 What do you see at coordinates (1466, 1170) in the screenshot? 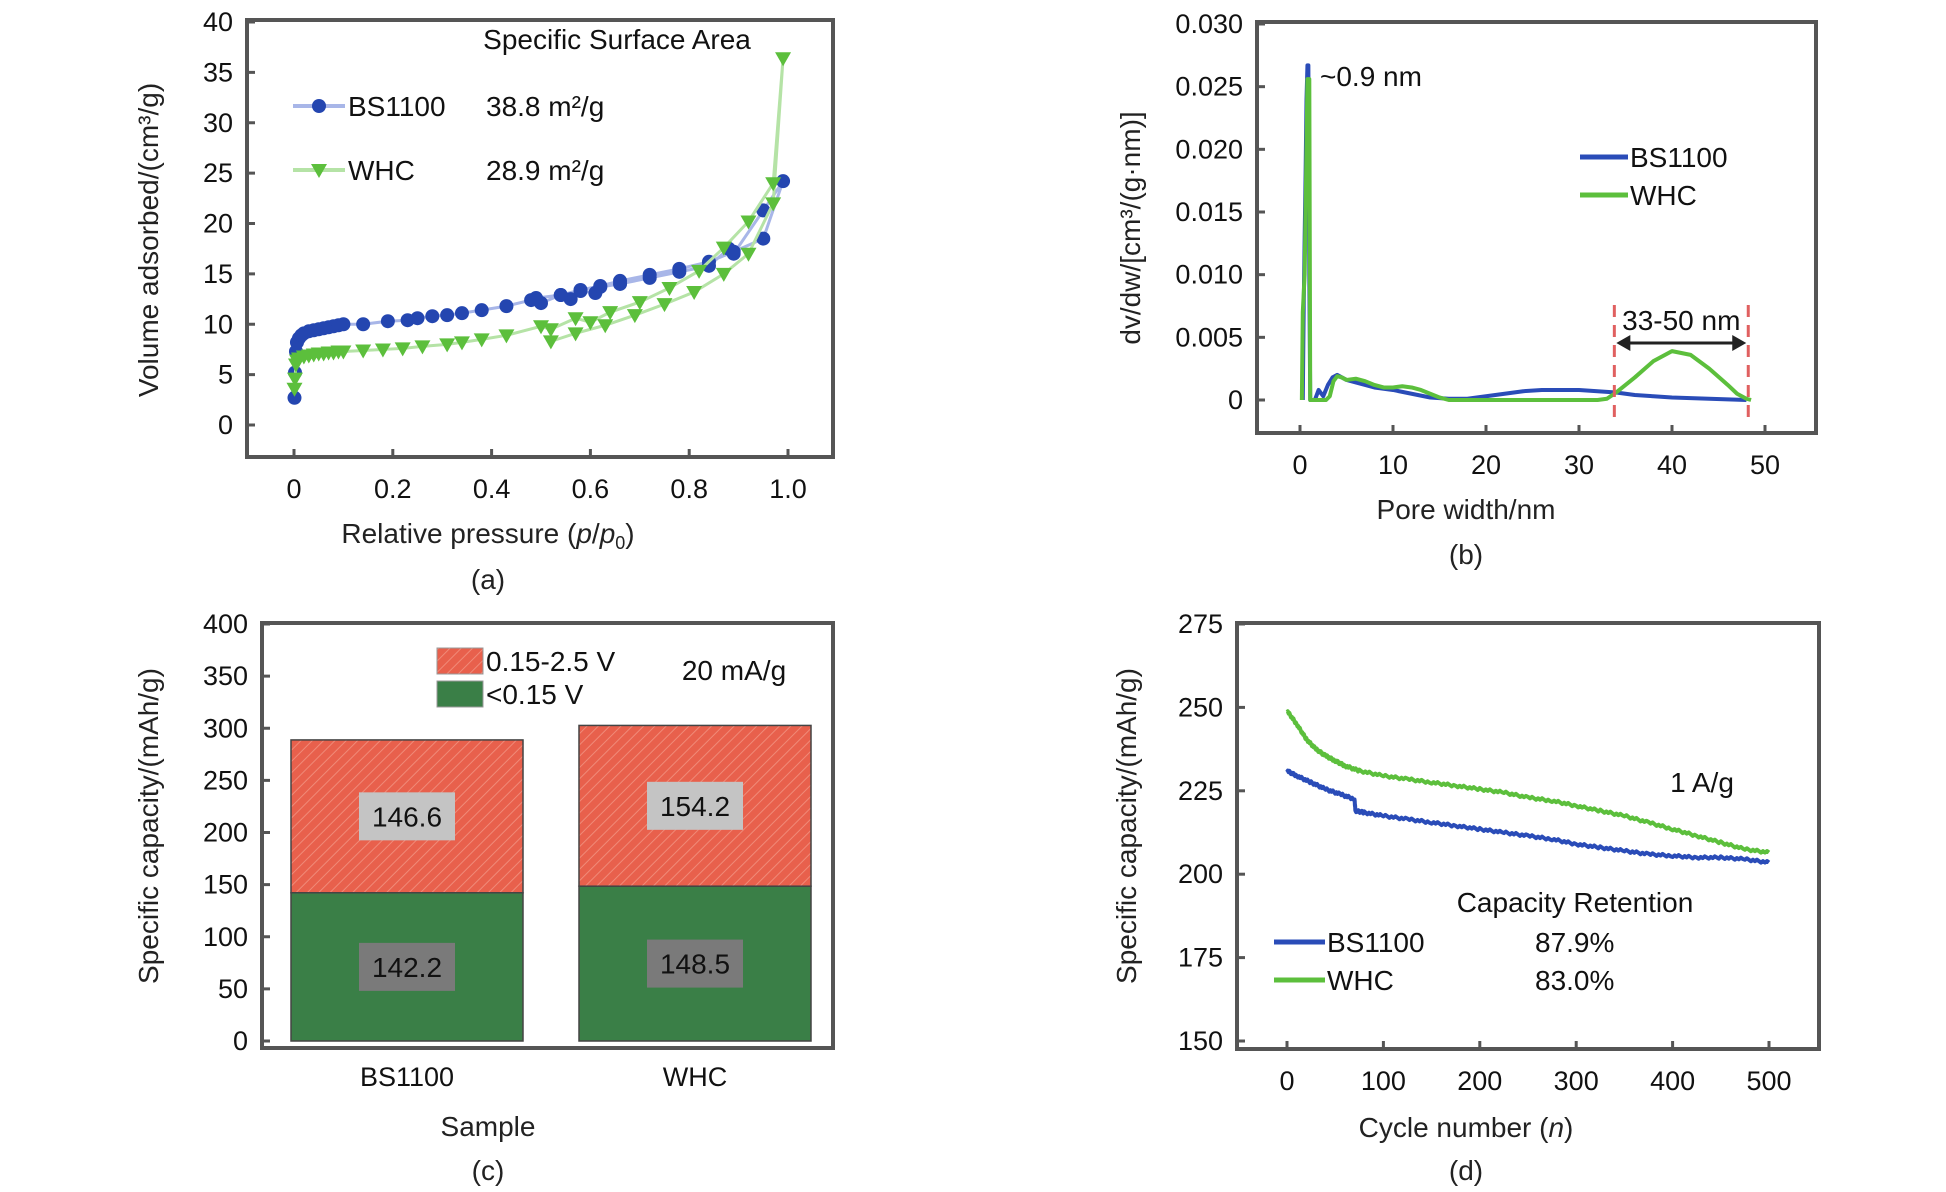
I see `panel-d-caption: (d)` at bounding box center [1466, 1170].